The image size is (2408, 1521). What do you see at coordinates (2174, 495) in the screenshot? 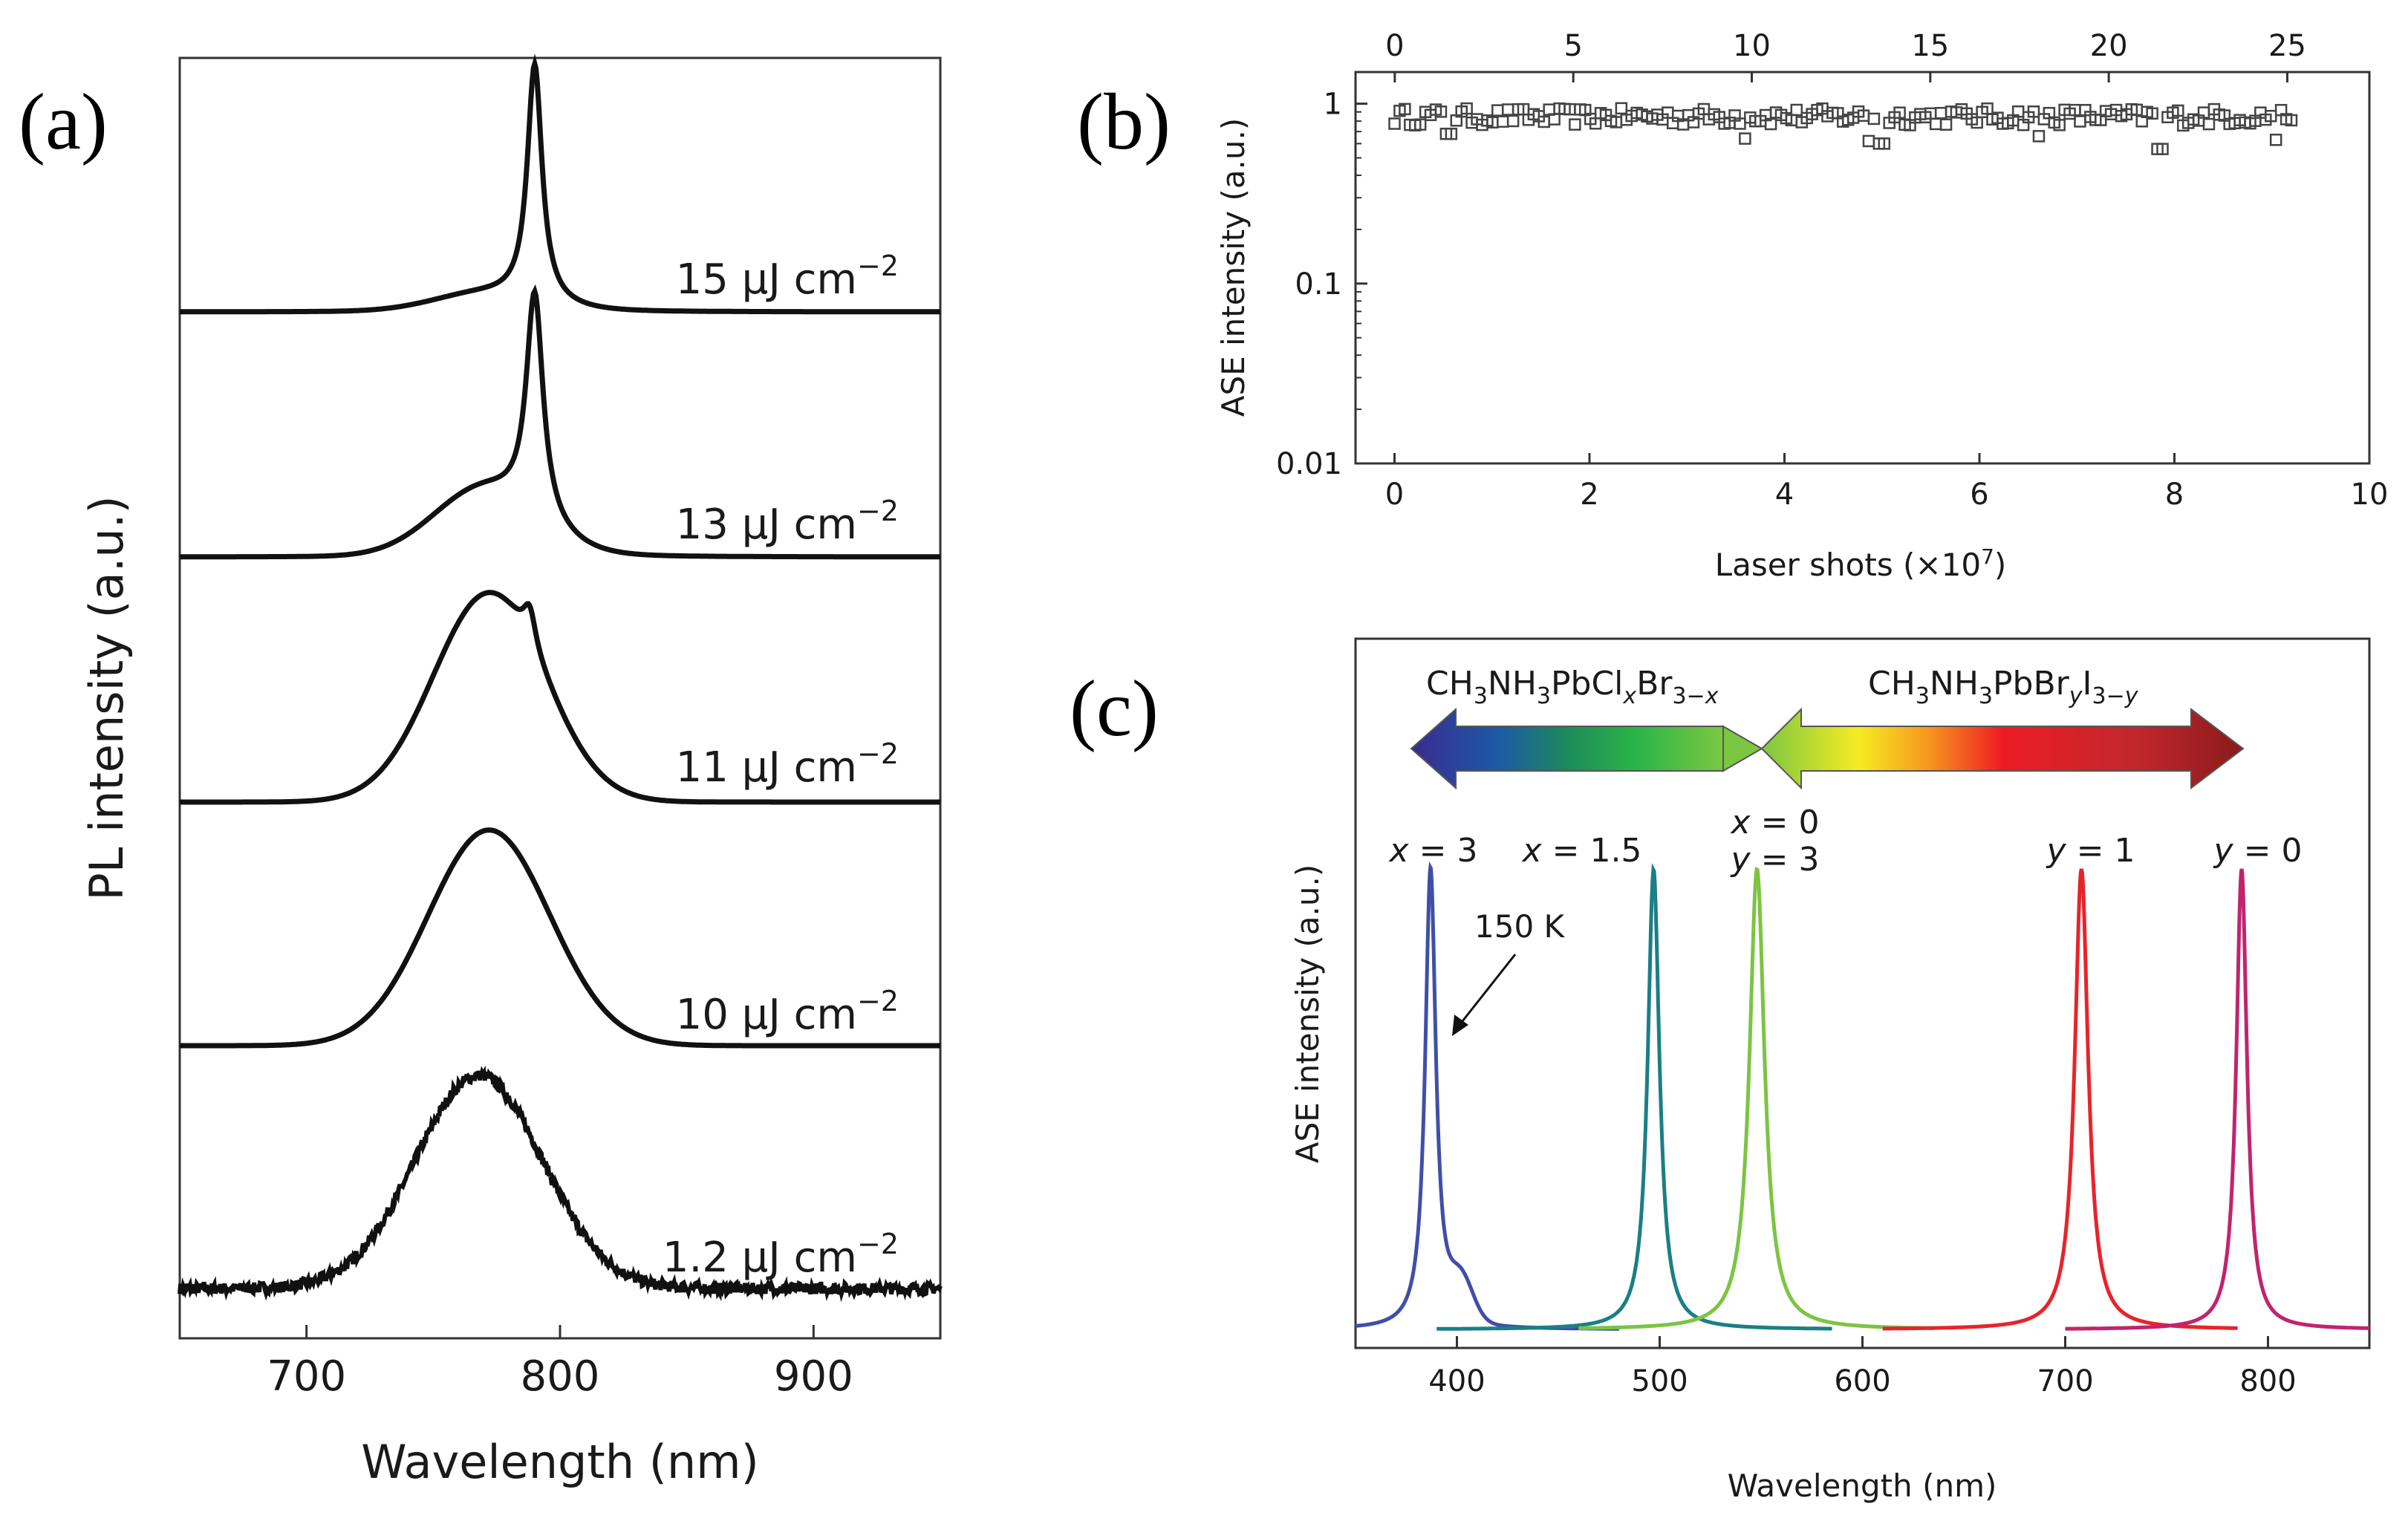
I see `panel-b-x-tick-label: 8` at bounding box center [2174, 495].